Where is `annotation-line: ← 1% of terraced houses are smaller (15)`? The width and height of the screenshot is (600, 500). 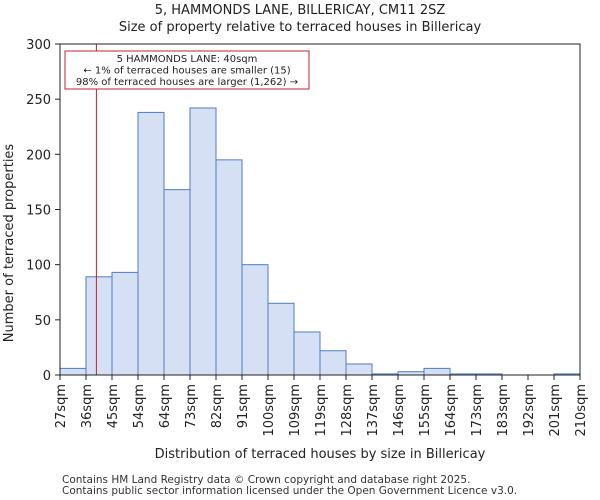
annotation-line: ← 1% of terraced houses are smaller (15) is located at coordinates (186, 71).